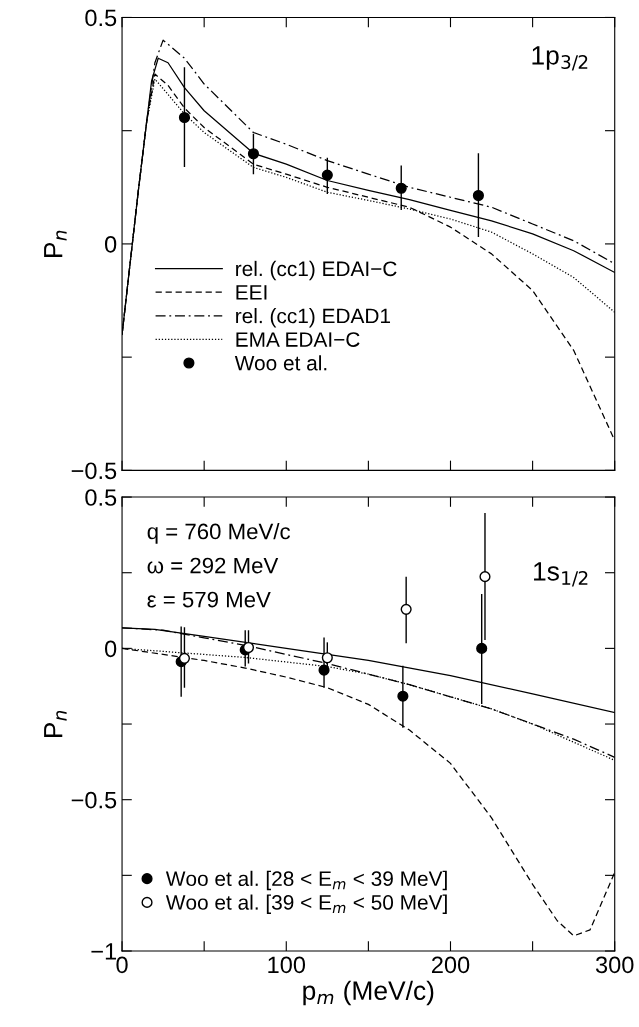  What do you see at coordinates (122, 965) in the screenshot?
I see `x-tick-label: 0` at bounding box center [122, 965].